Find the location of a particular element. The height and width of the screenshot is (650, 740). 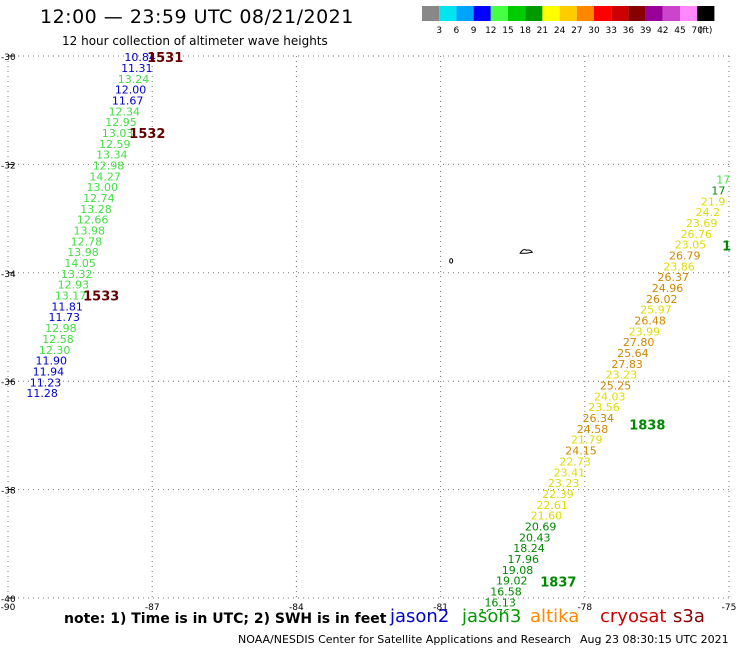

wave-height-value: 27.83 is located at coordinates (627, 364).